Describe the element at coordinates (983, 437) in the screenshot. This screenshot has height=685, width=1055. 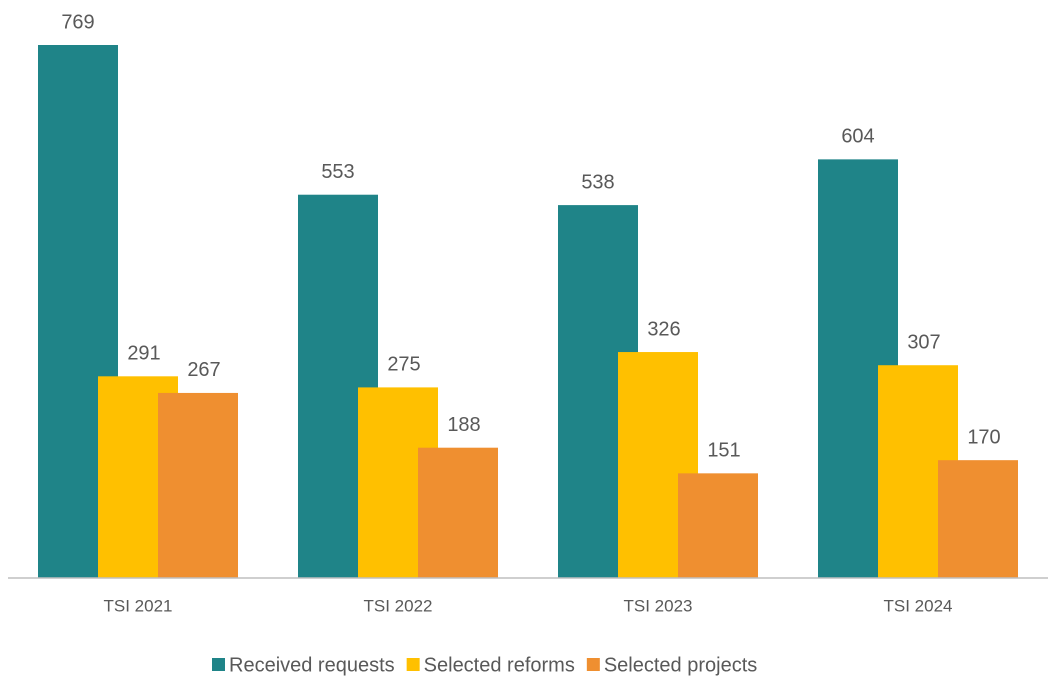
I see `data-label: 170` at that location.